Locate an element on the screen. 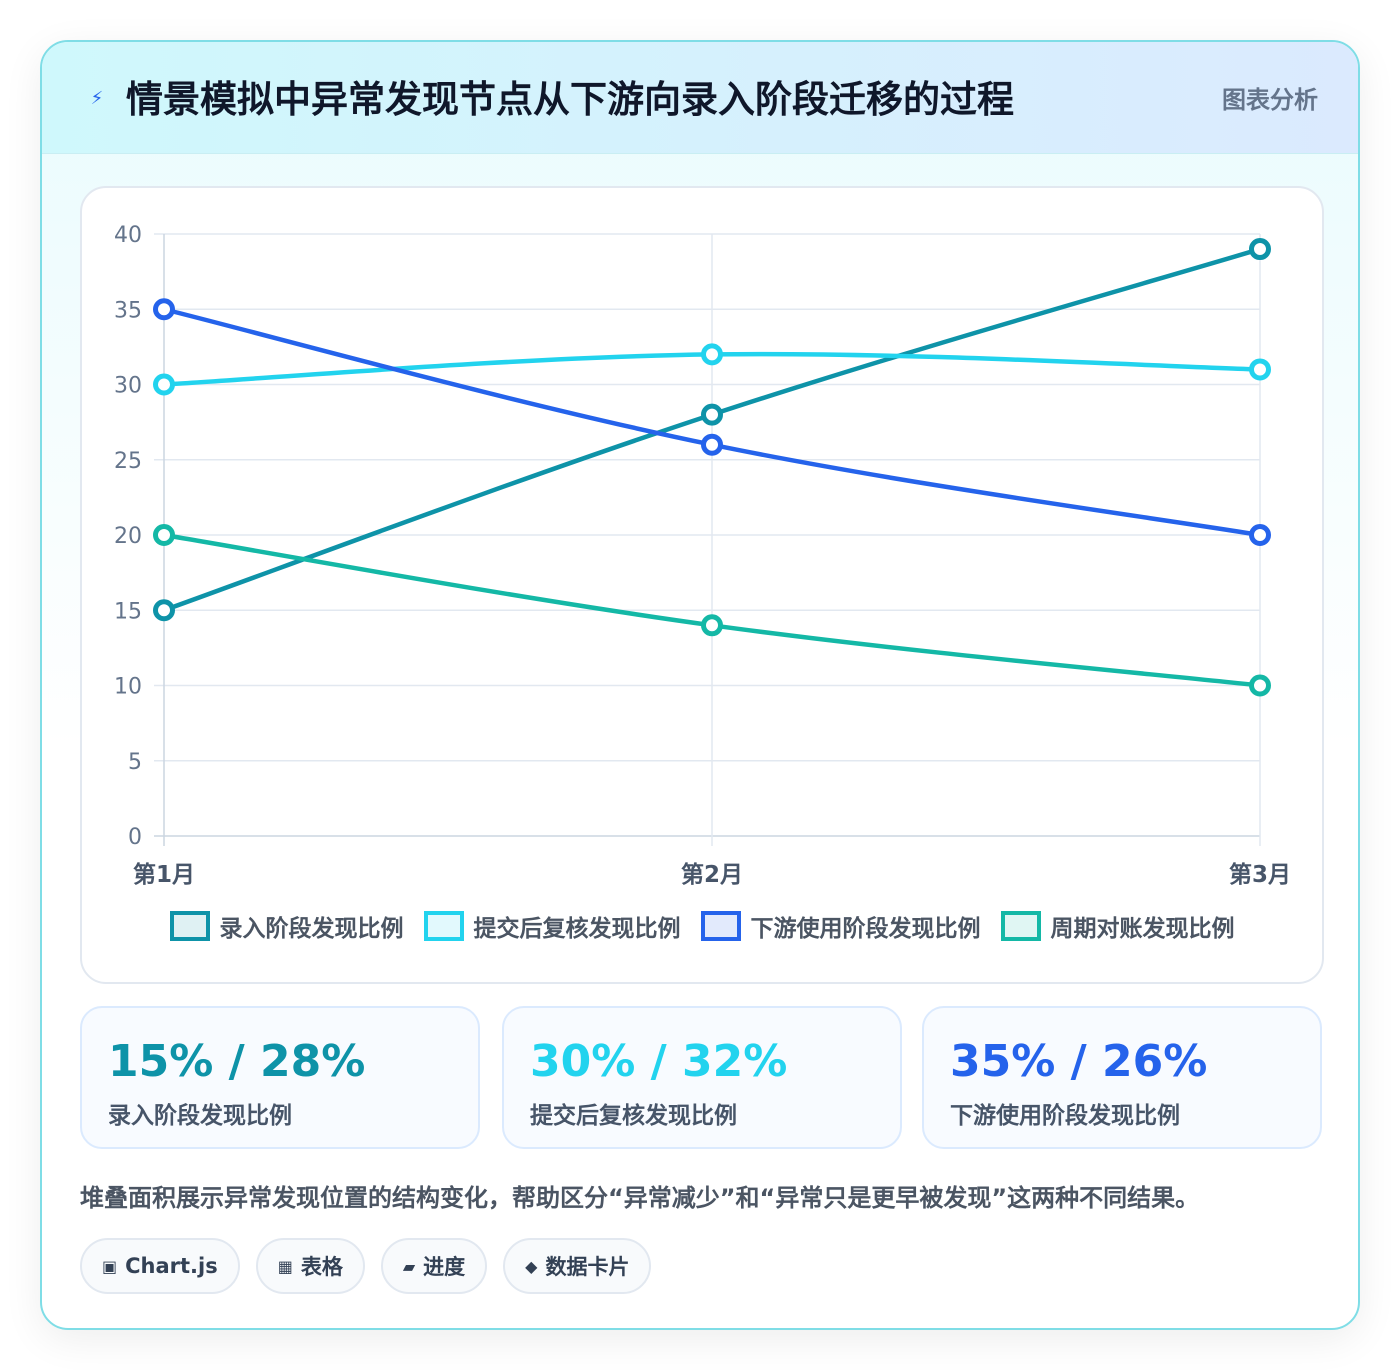  chart-legend: 录入阶段发现比例 提交后复核发现比例 下游使用阶段发现比例 周期对账发现比例 is located at coordinates (702, 926).